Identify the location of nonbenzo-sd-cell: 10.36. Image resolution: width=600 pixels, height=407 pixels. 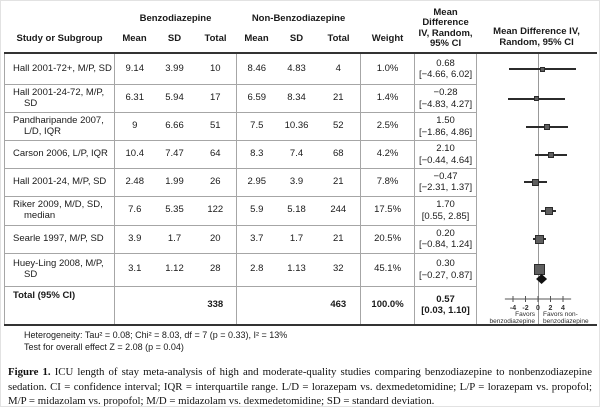
(296, 126).